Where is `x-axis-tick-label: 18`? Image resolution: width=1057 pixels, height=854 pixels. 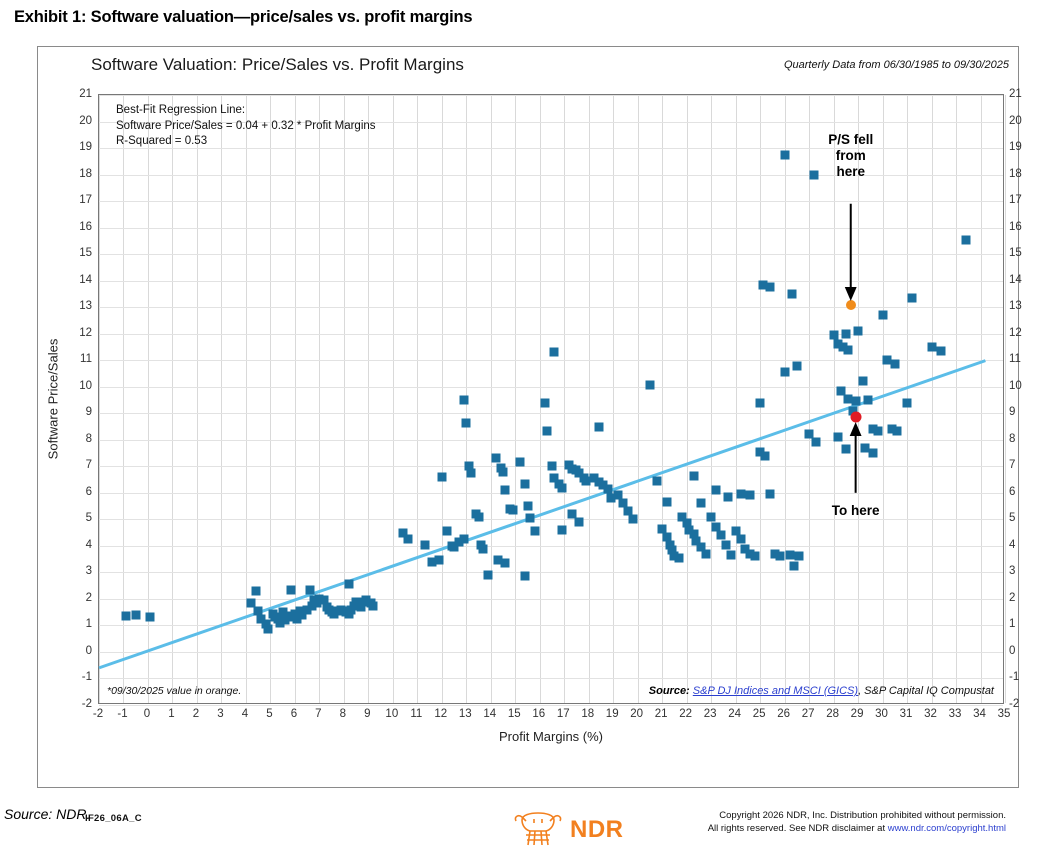
x-axis-tick-label: 18 is located at coordinates (588, 714).